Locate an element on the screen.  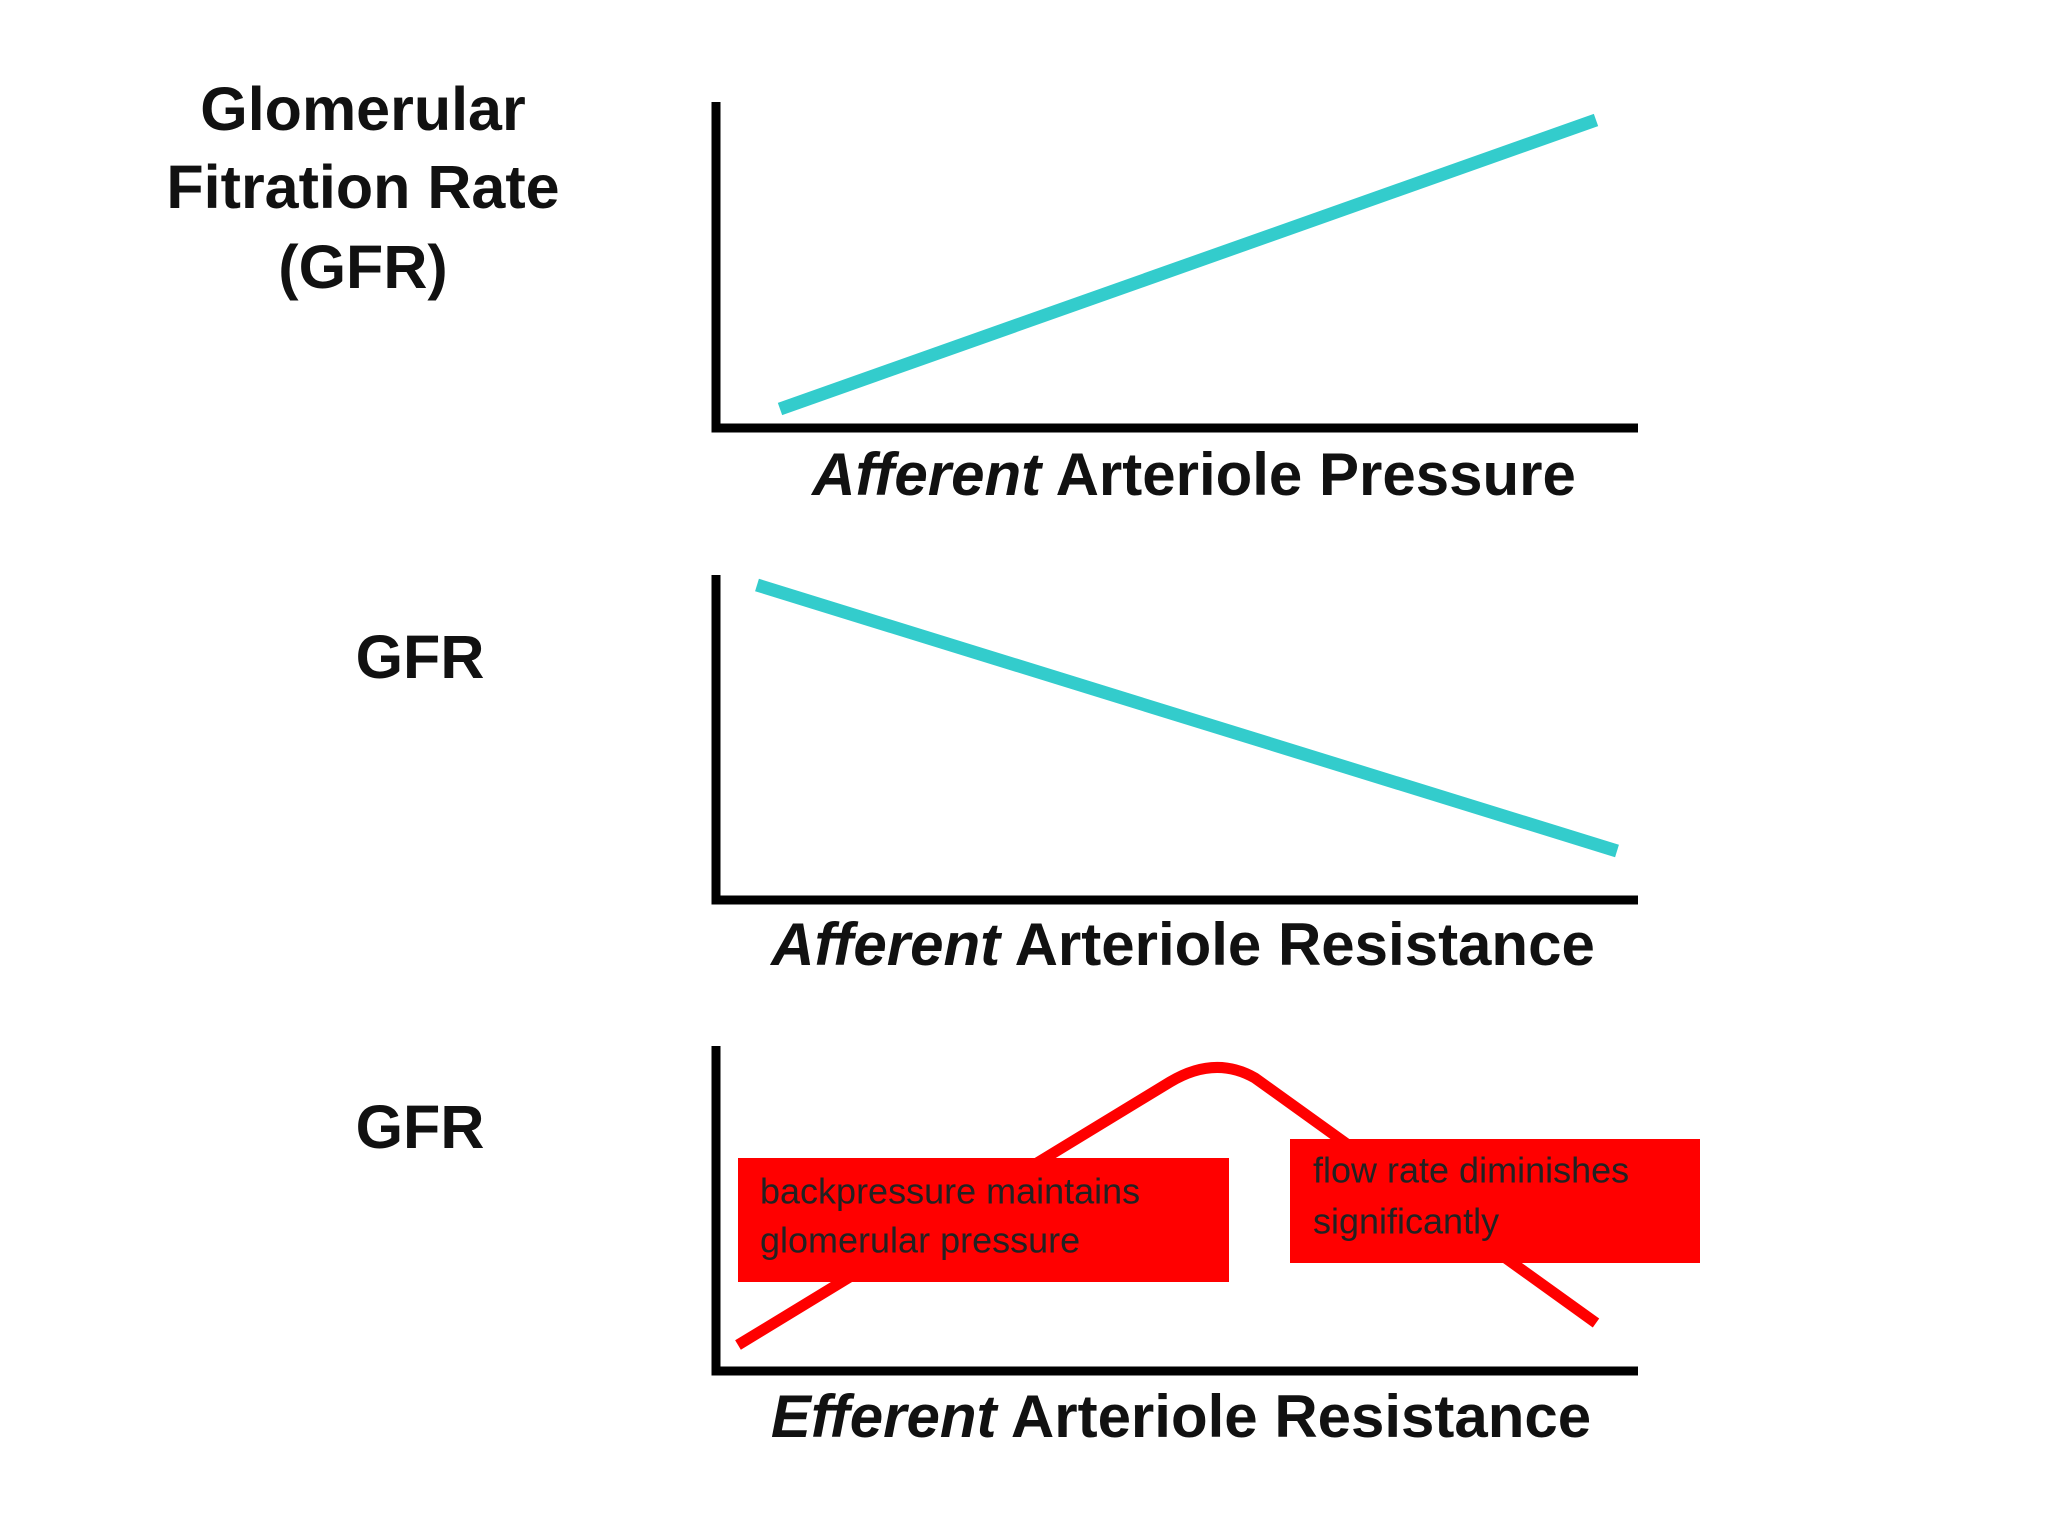
x-label: Afferent Arteriole Pressure is located at coordinates (1193, 474).